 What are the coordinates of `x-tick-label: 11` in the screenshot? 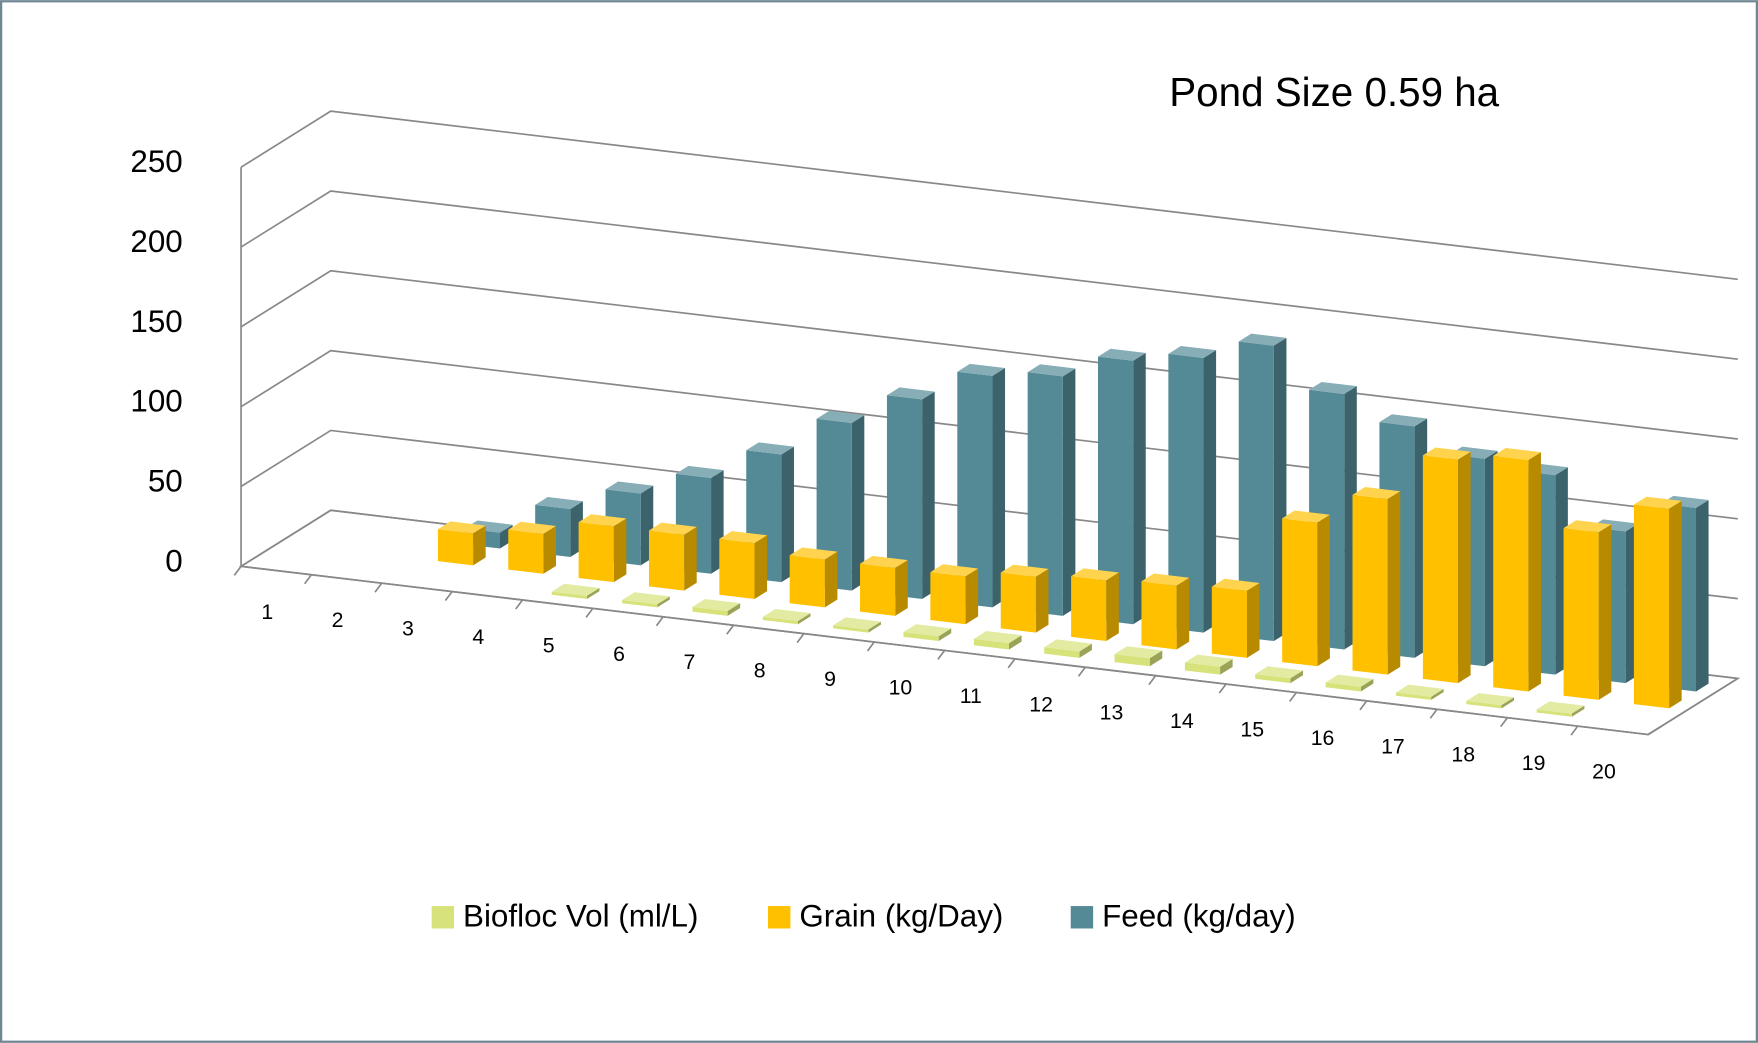 It's located at (971, 696).